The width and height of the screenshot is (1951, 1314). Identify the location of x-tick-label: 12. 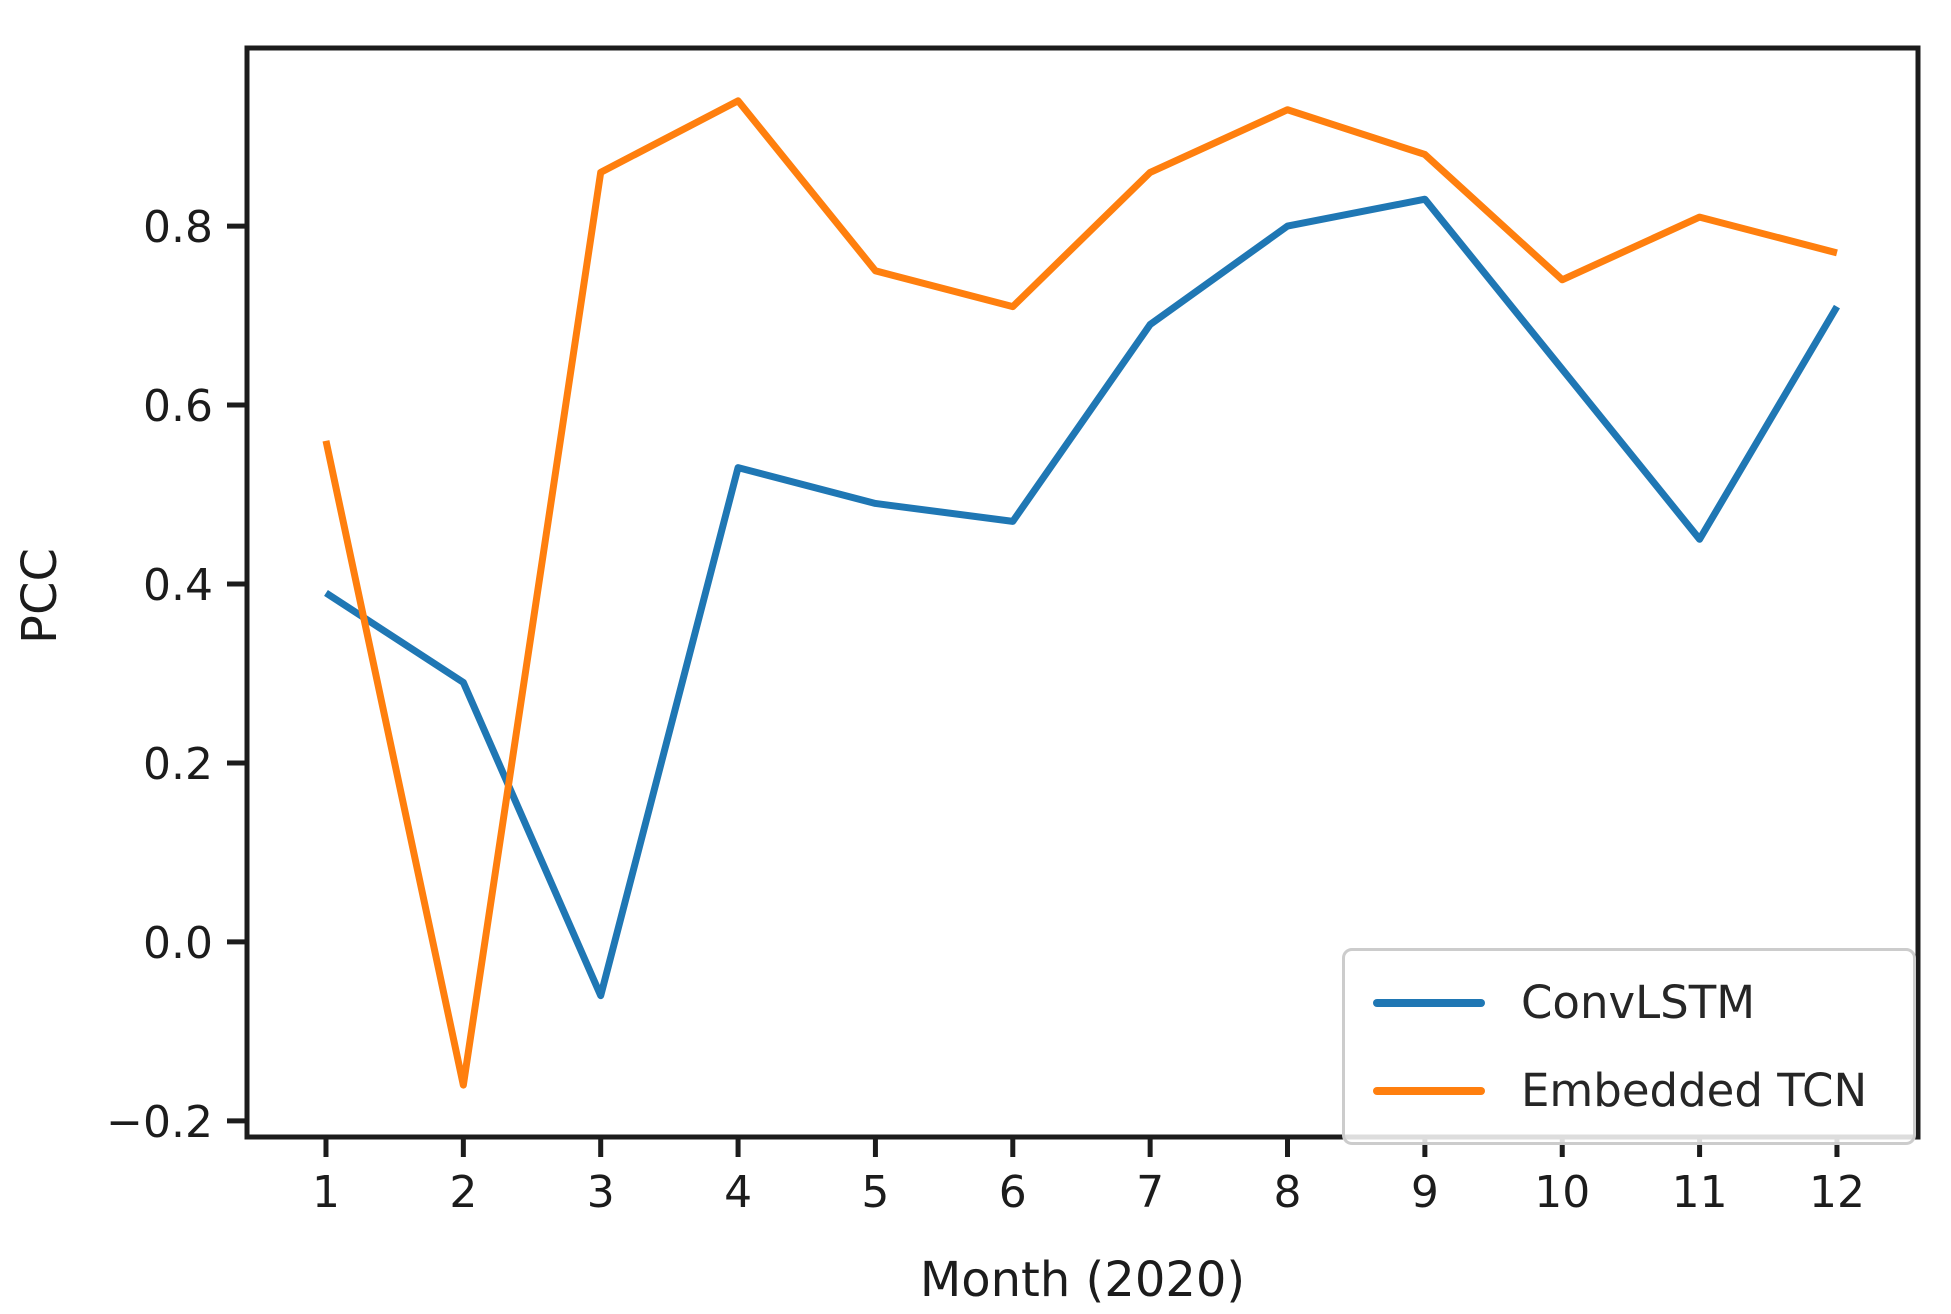
(1837, 1192).